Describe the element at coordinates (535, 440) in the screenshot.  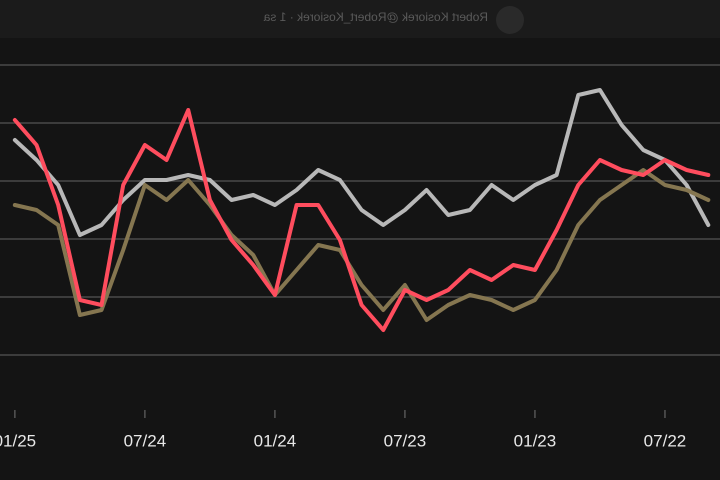
I see `x-tick-label: 01/23` at that location.